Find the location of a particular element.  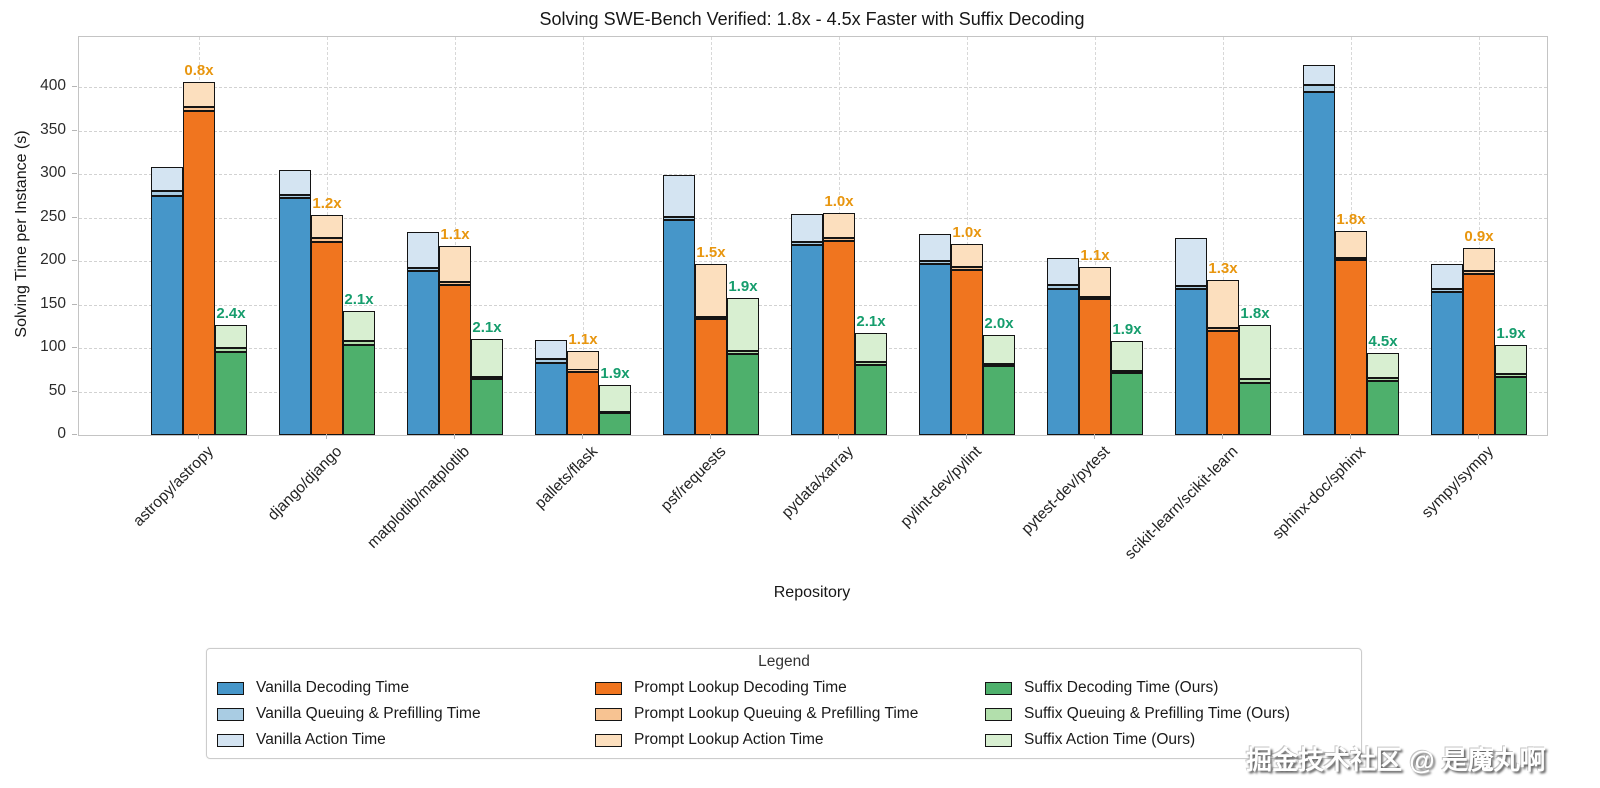

legend-item: Prompt Lookup Queuing & Prefilling Time is located at coordinates (790, 714).